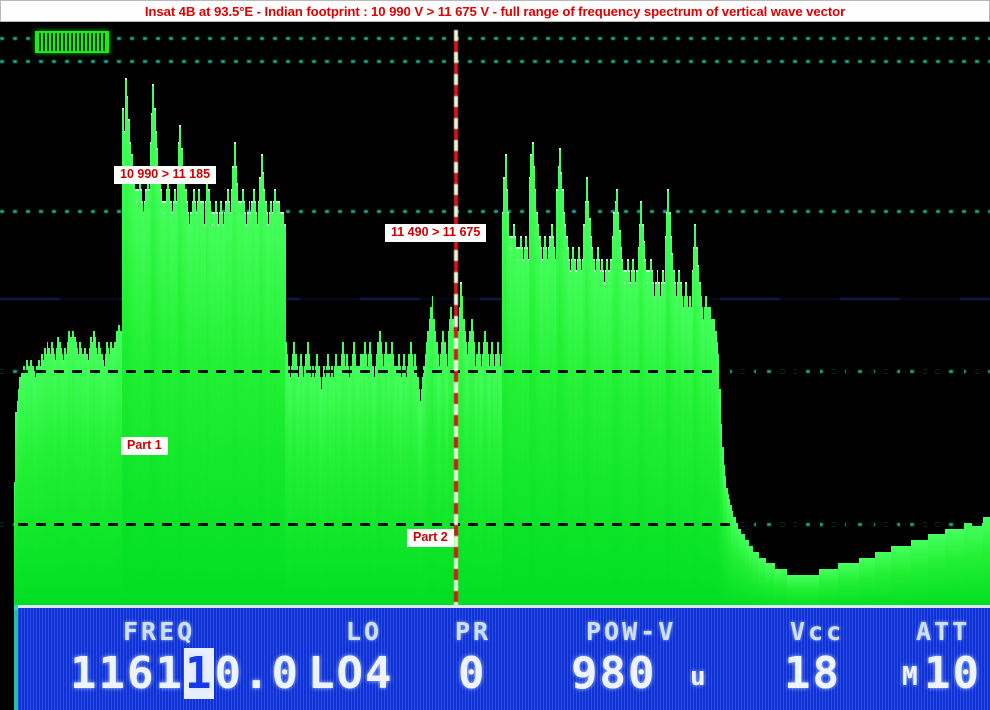  What do you see at coordinates (614, 673) in the screenshot?
I see `pow-v-value: 980` at bounding box center [614, 673].